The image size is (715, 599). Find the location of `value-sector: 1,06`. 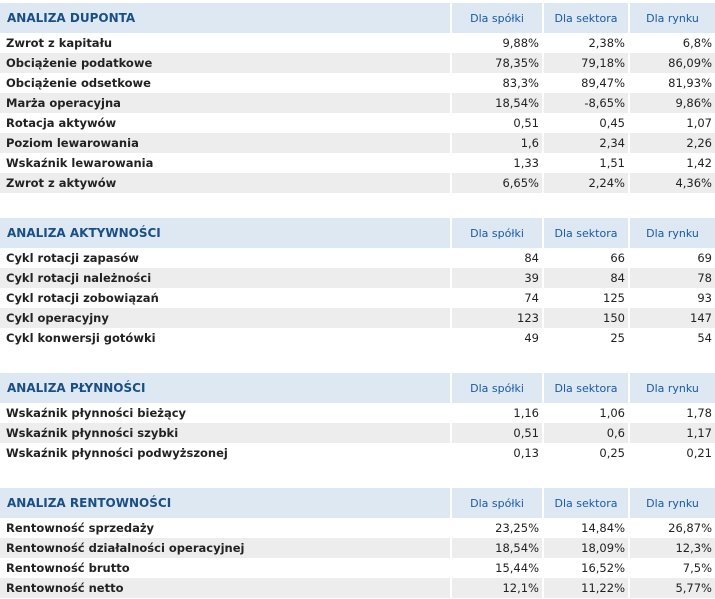

value-sector: 1,06 is located at coordinates (585, 413).